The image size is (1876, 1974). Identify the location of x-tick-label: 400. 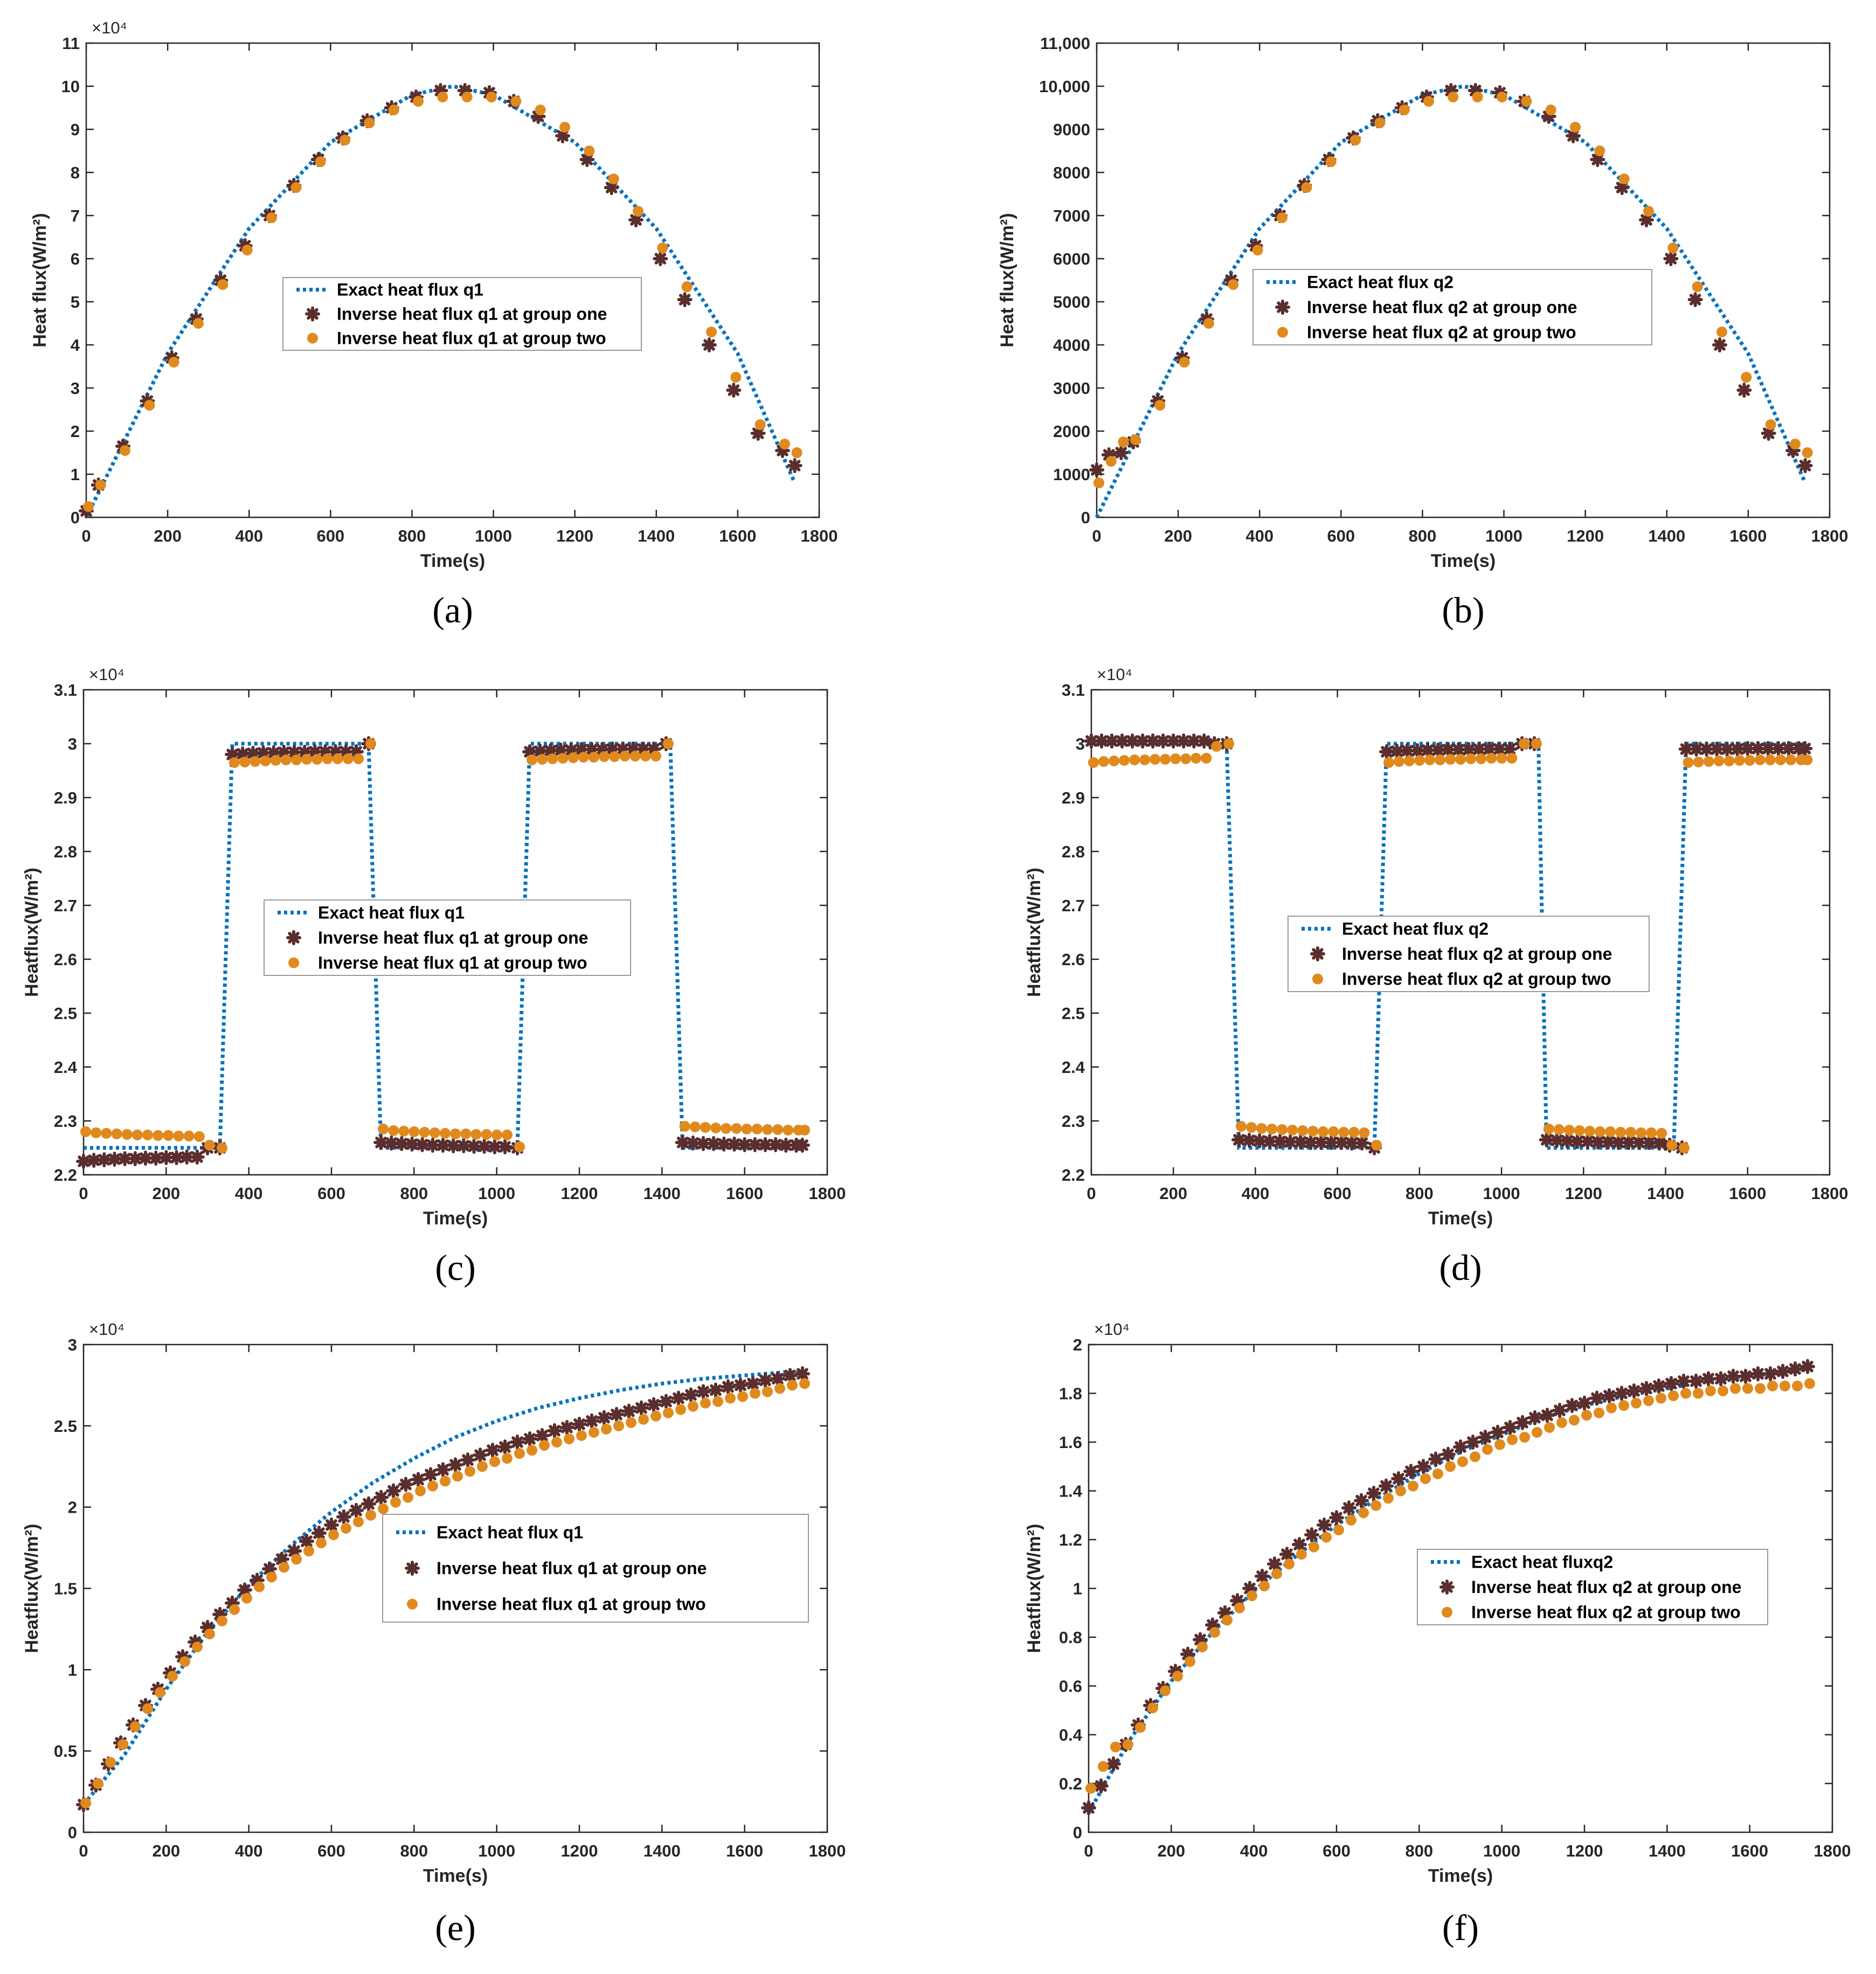
(1256, 1193).